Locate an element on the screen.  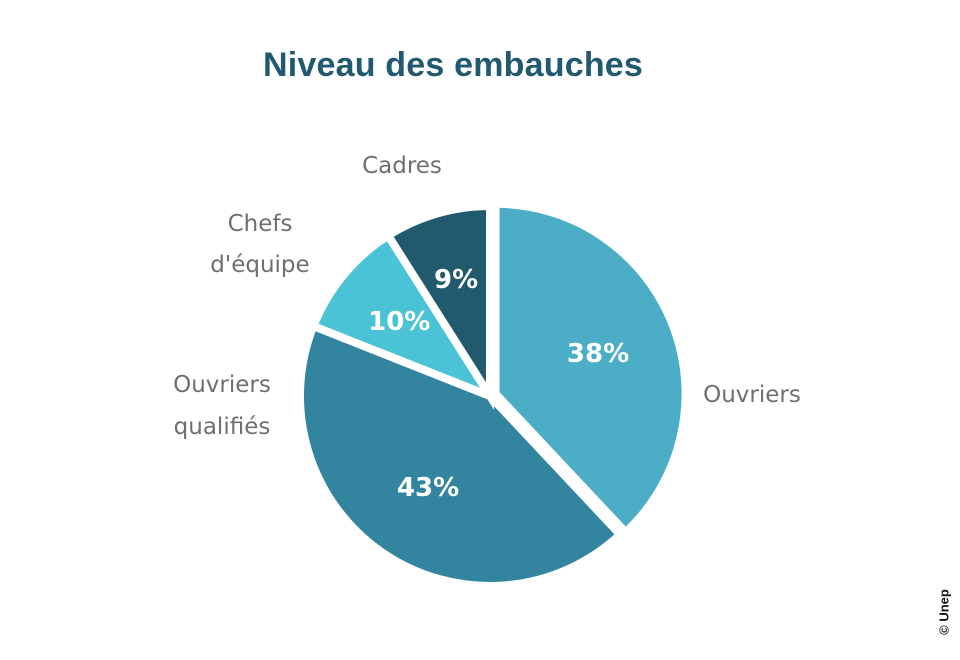
copyright-credit: © Unep is located at coordinates (944, 612).